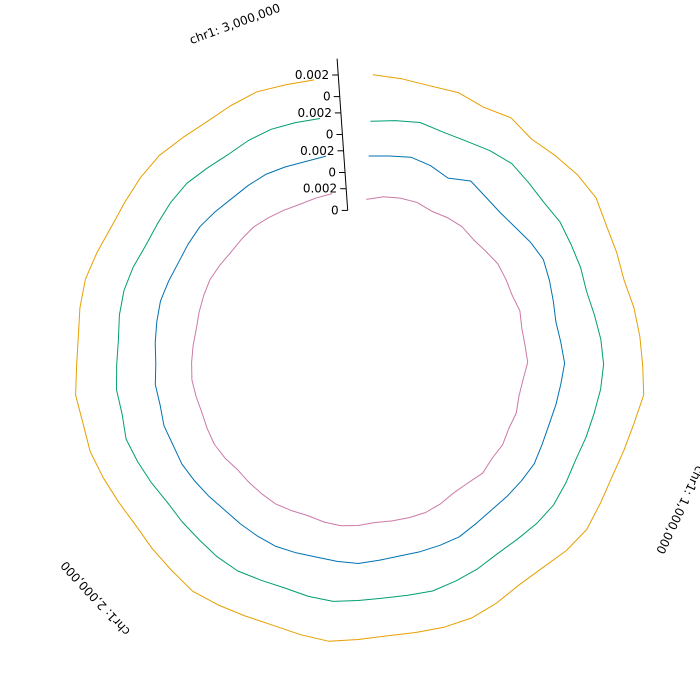 This screenshot has height=700, width=700. Describe the element at coordinates (235, 24) in the screenshot. I see `position-label-3: chr1: 3,000,000` at that location.